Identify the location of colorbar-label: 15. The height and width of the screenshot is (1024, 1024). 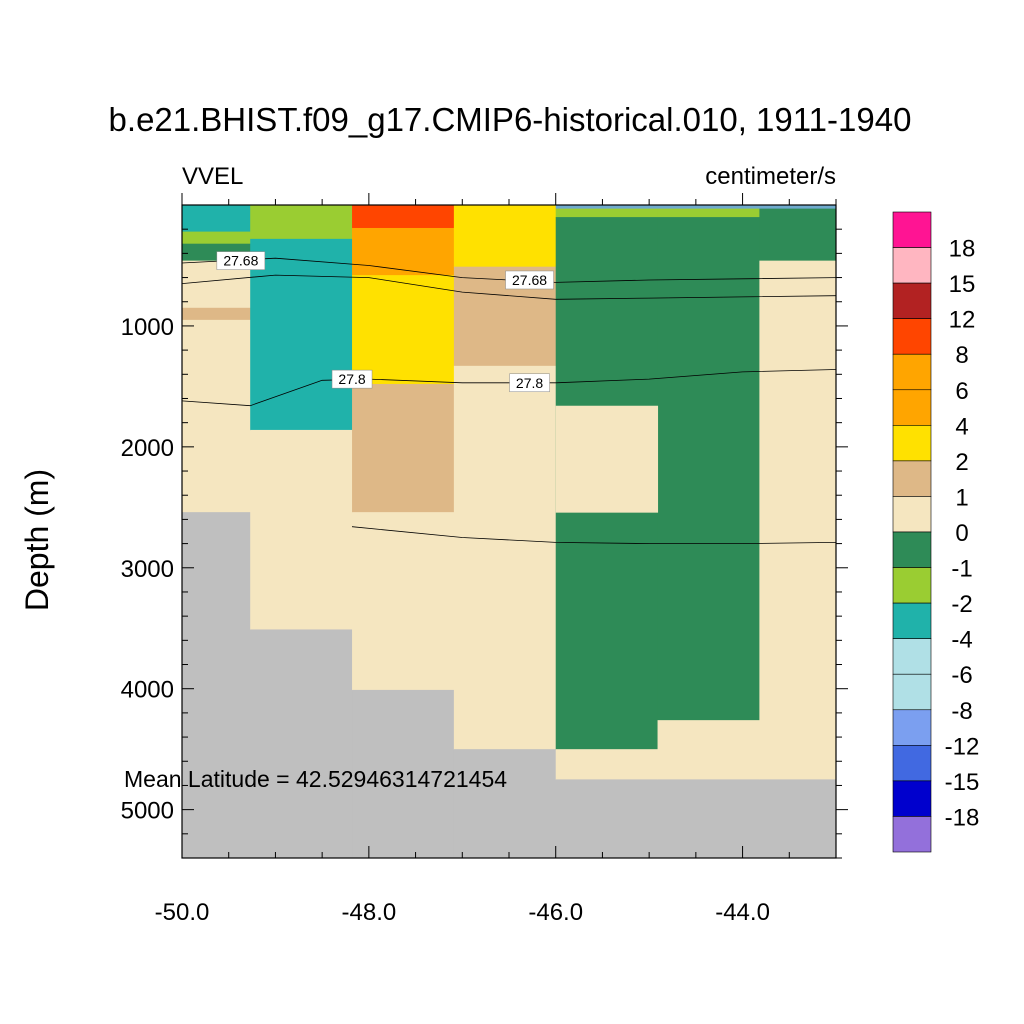
(962, 284).